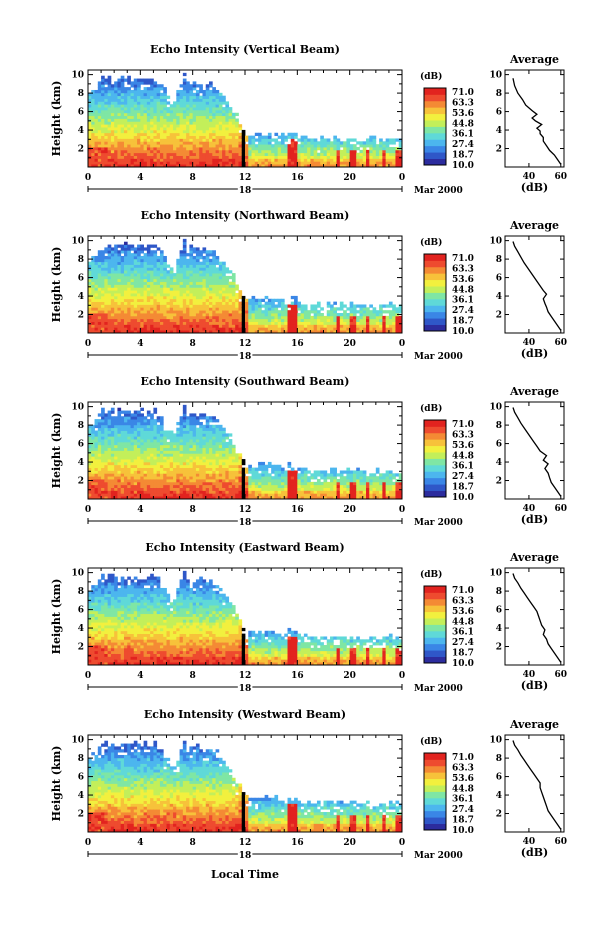 The height and width of the screenshot is (933, 616). Describe the element at coordinates (193, 344) in the screenshot. I see `x-tick-label: 8` at that location.